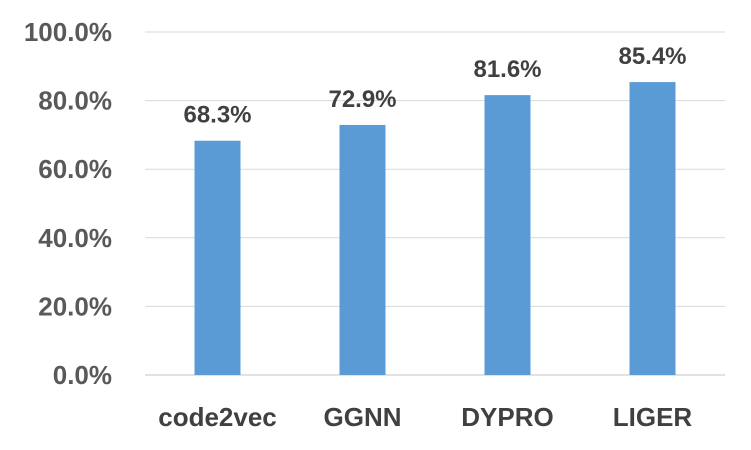  Describe the element at coordinates (652, 56) in the screenshot. I see `data-label-liger: 85.4%` at that location.